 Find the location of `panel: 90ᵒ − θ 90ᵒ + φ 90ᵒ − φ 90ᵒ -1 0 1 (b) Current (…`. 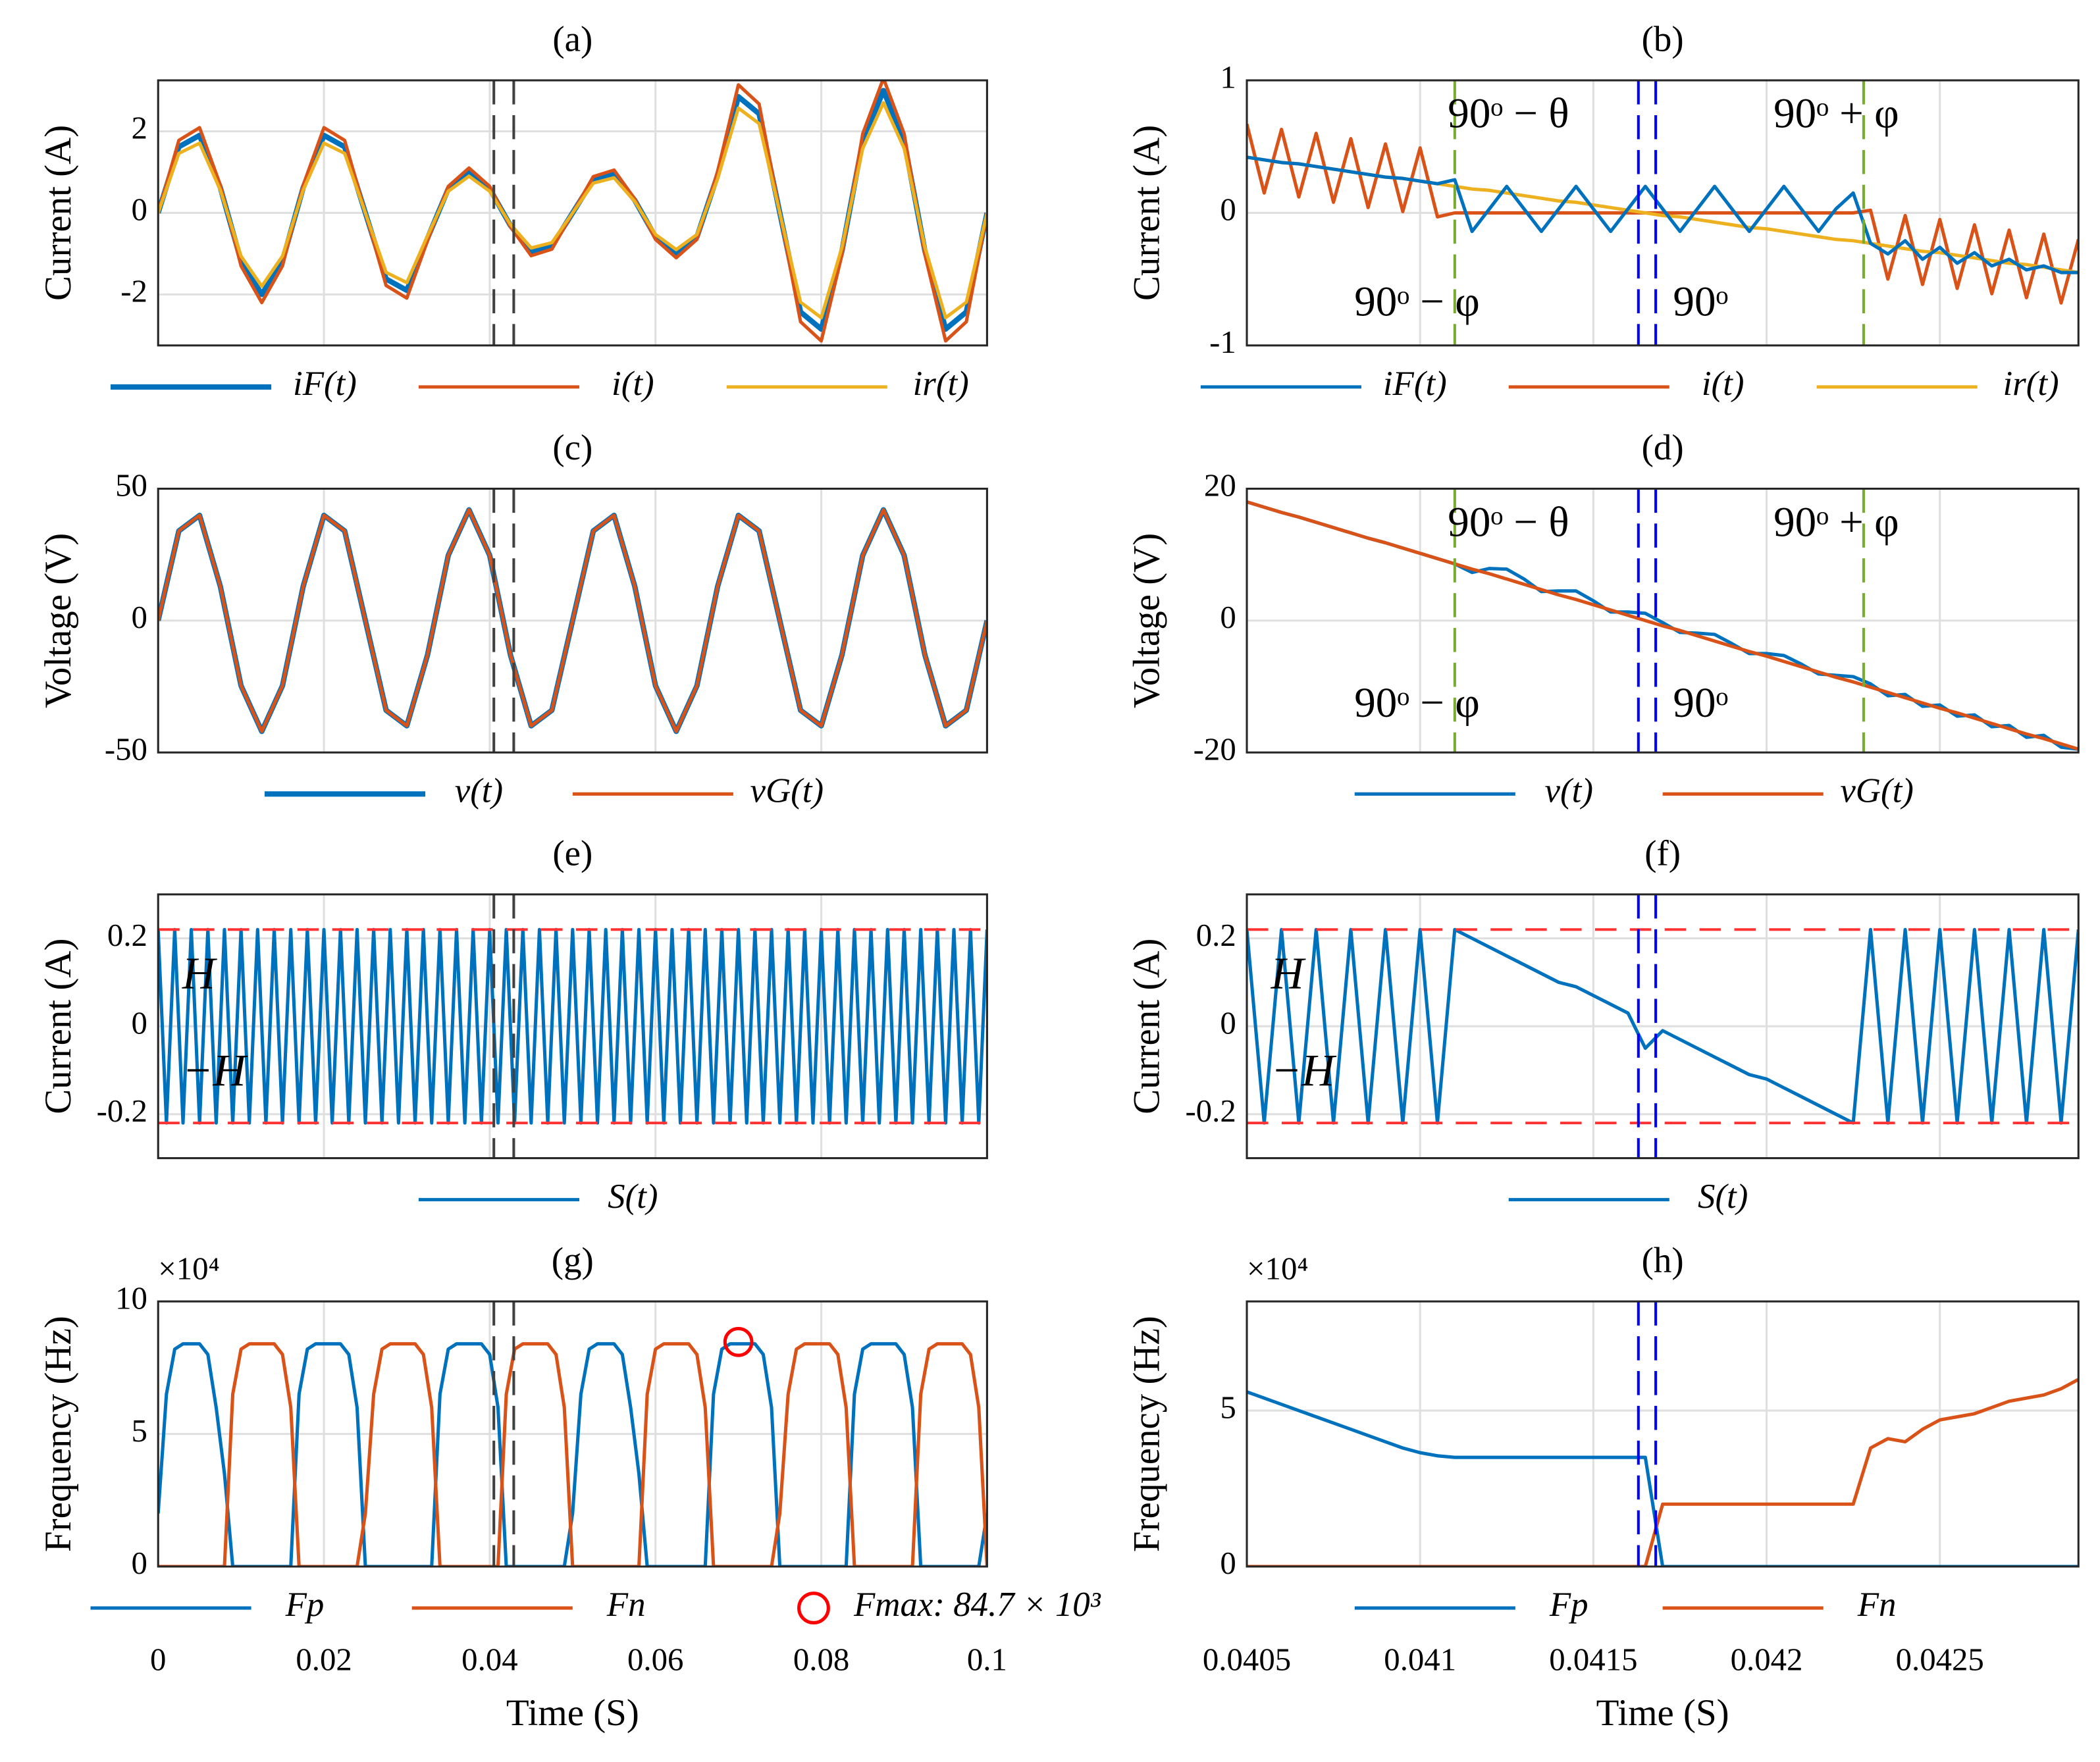

panel: 90ᵒ − θ 90ᵒ + φ 90ᵒ − φ 90ᵒ -1 0 1 (b) Current (… is located at coordinates (1603, 211).